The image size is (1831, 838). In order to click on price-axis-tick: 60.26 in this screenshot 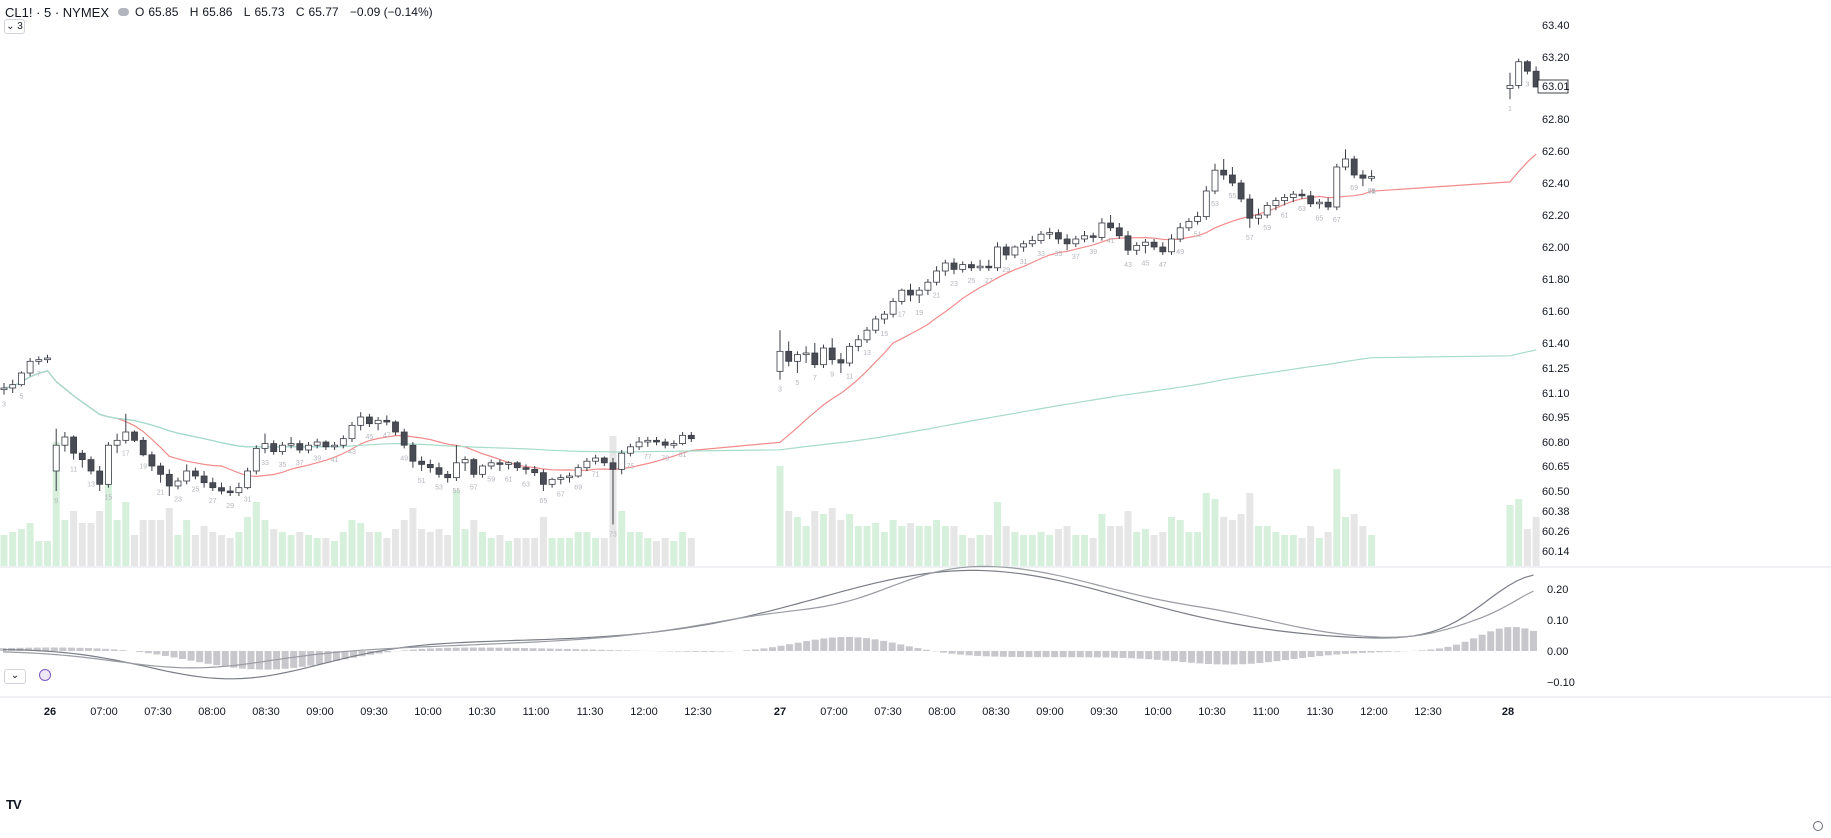, I will do `click(1556, 532)`.